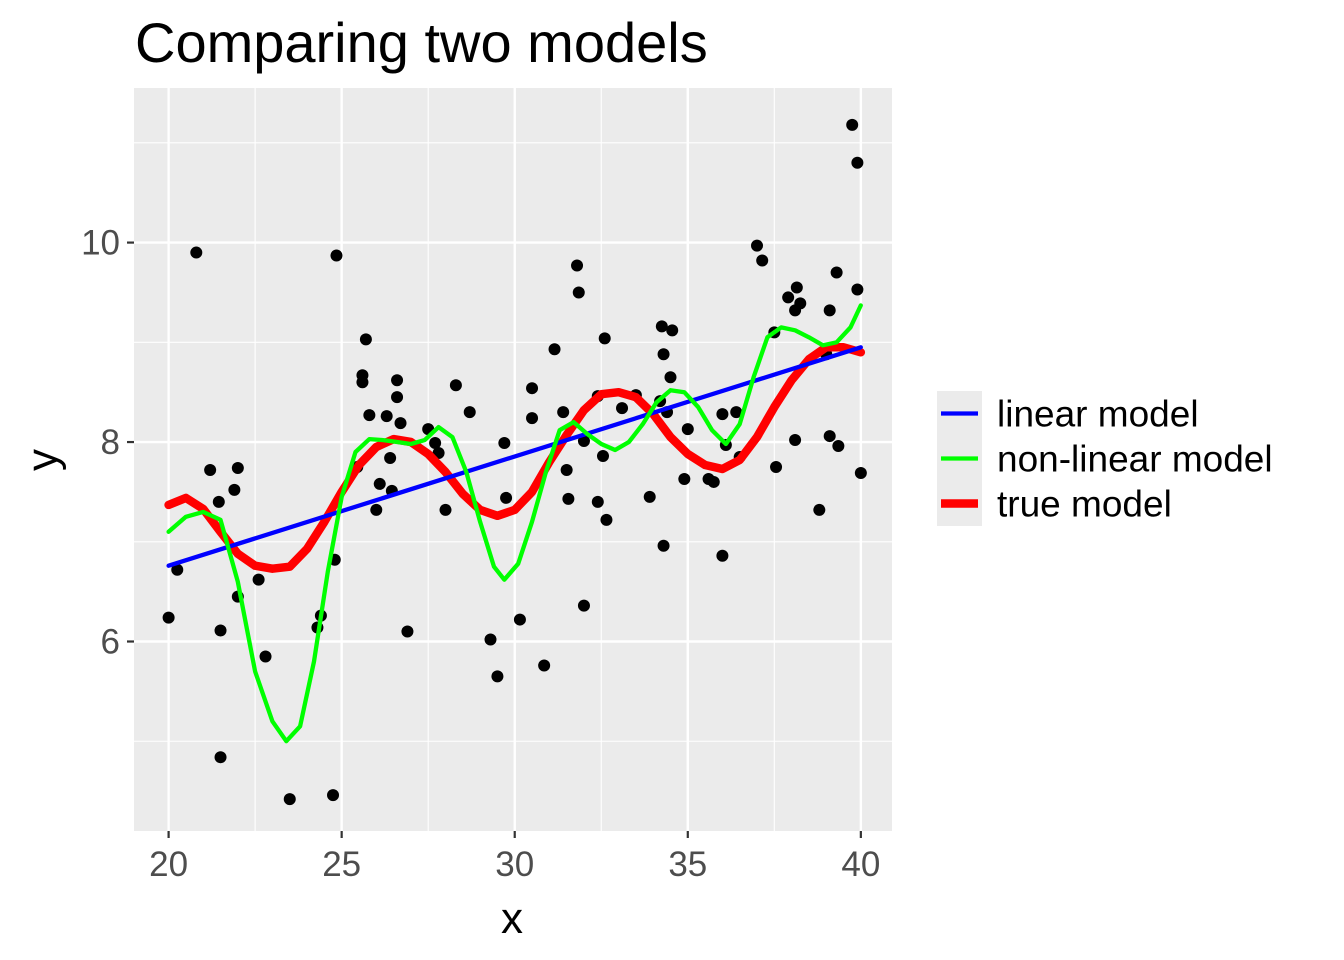 The width and height of the screenshot is (1344, 960). What do you see at coordinates (687, 864) in the screenshot?
I see `x-tick-label: 35` at bounding box center [687, 864].